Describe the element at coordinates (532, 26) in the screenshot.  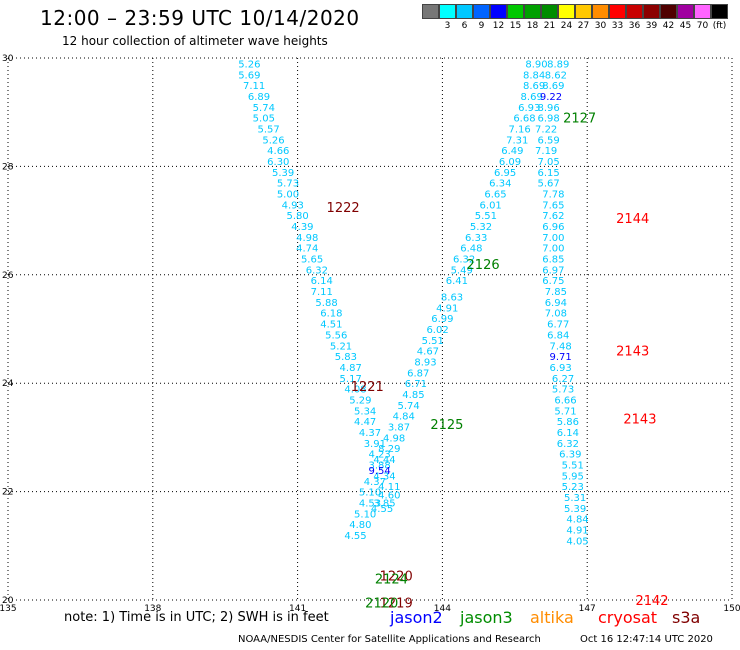
I see `legend-label: 18` at that location.